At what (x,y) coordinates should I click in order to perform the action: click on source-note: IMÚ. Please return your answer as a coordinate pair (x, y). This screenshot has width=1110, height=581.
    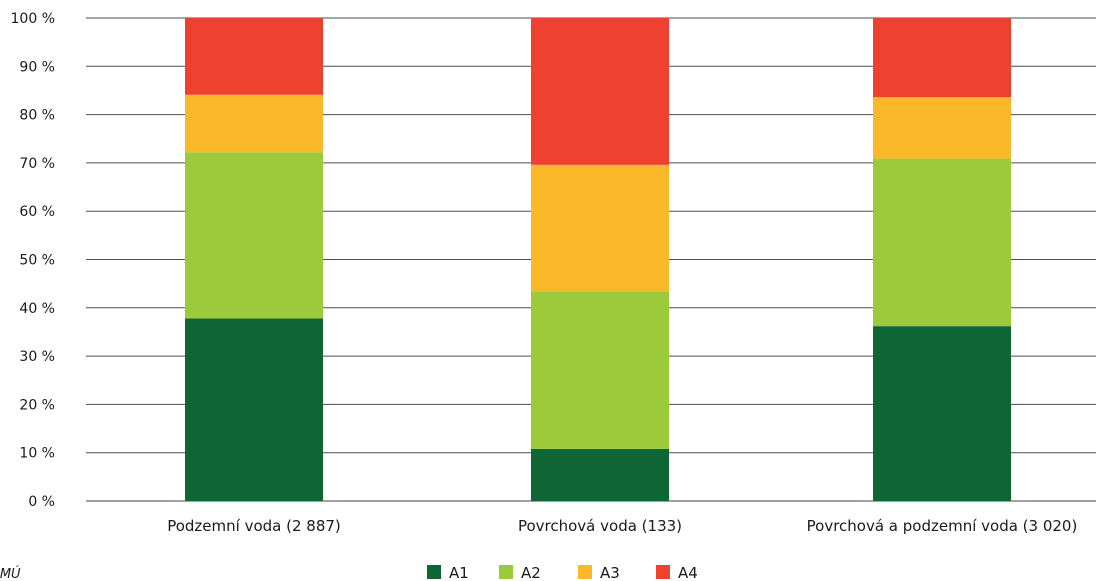
    Looking at the image, I should click on (10, 573).